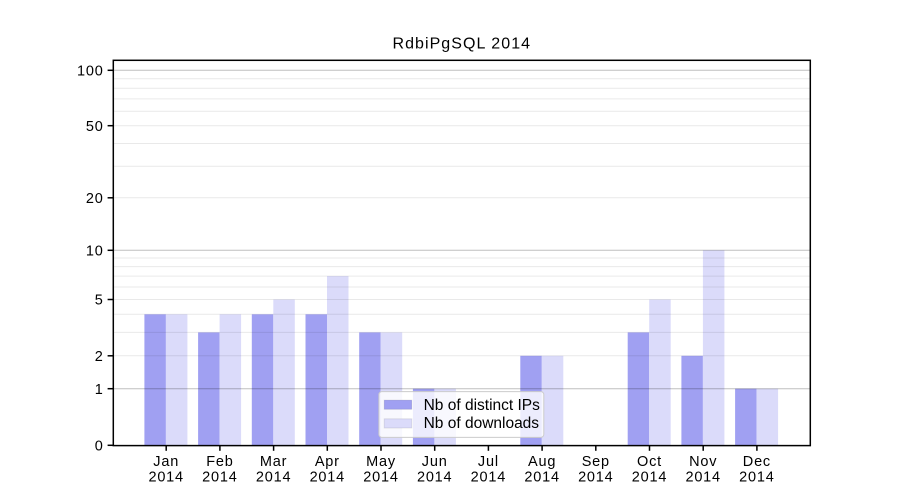 Image resolution: width=900 pixels, height=500 pixels. I want to click on svg-text: Nb of downloads, so click(482, 423).